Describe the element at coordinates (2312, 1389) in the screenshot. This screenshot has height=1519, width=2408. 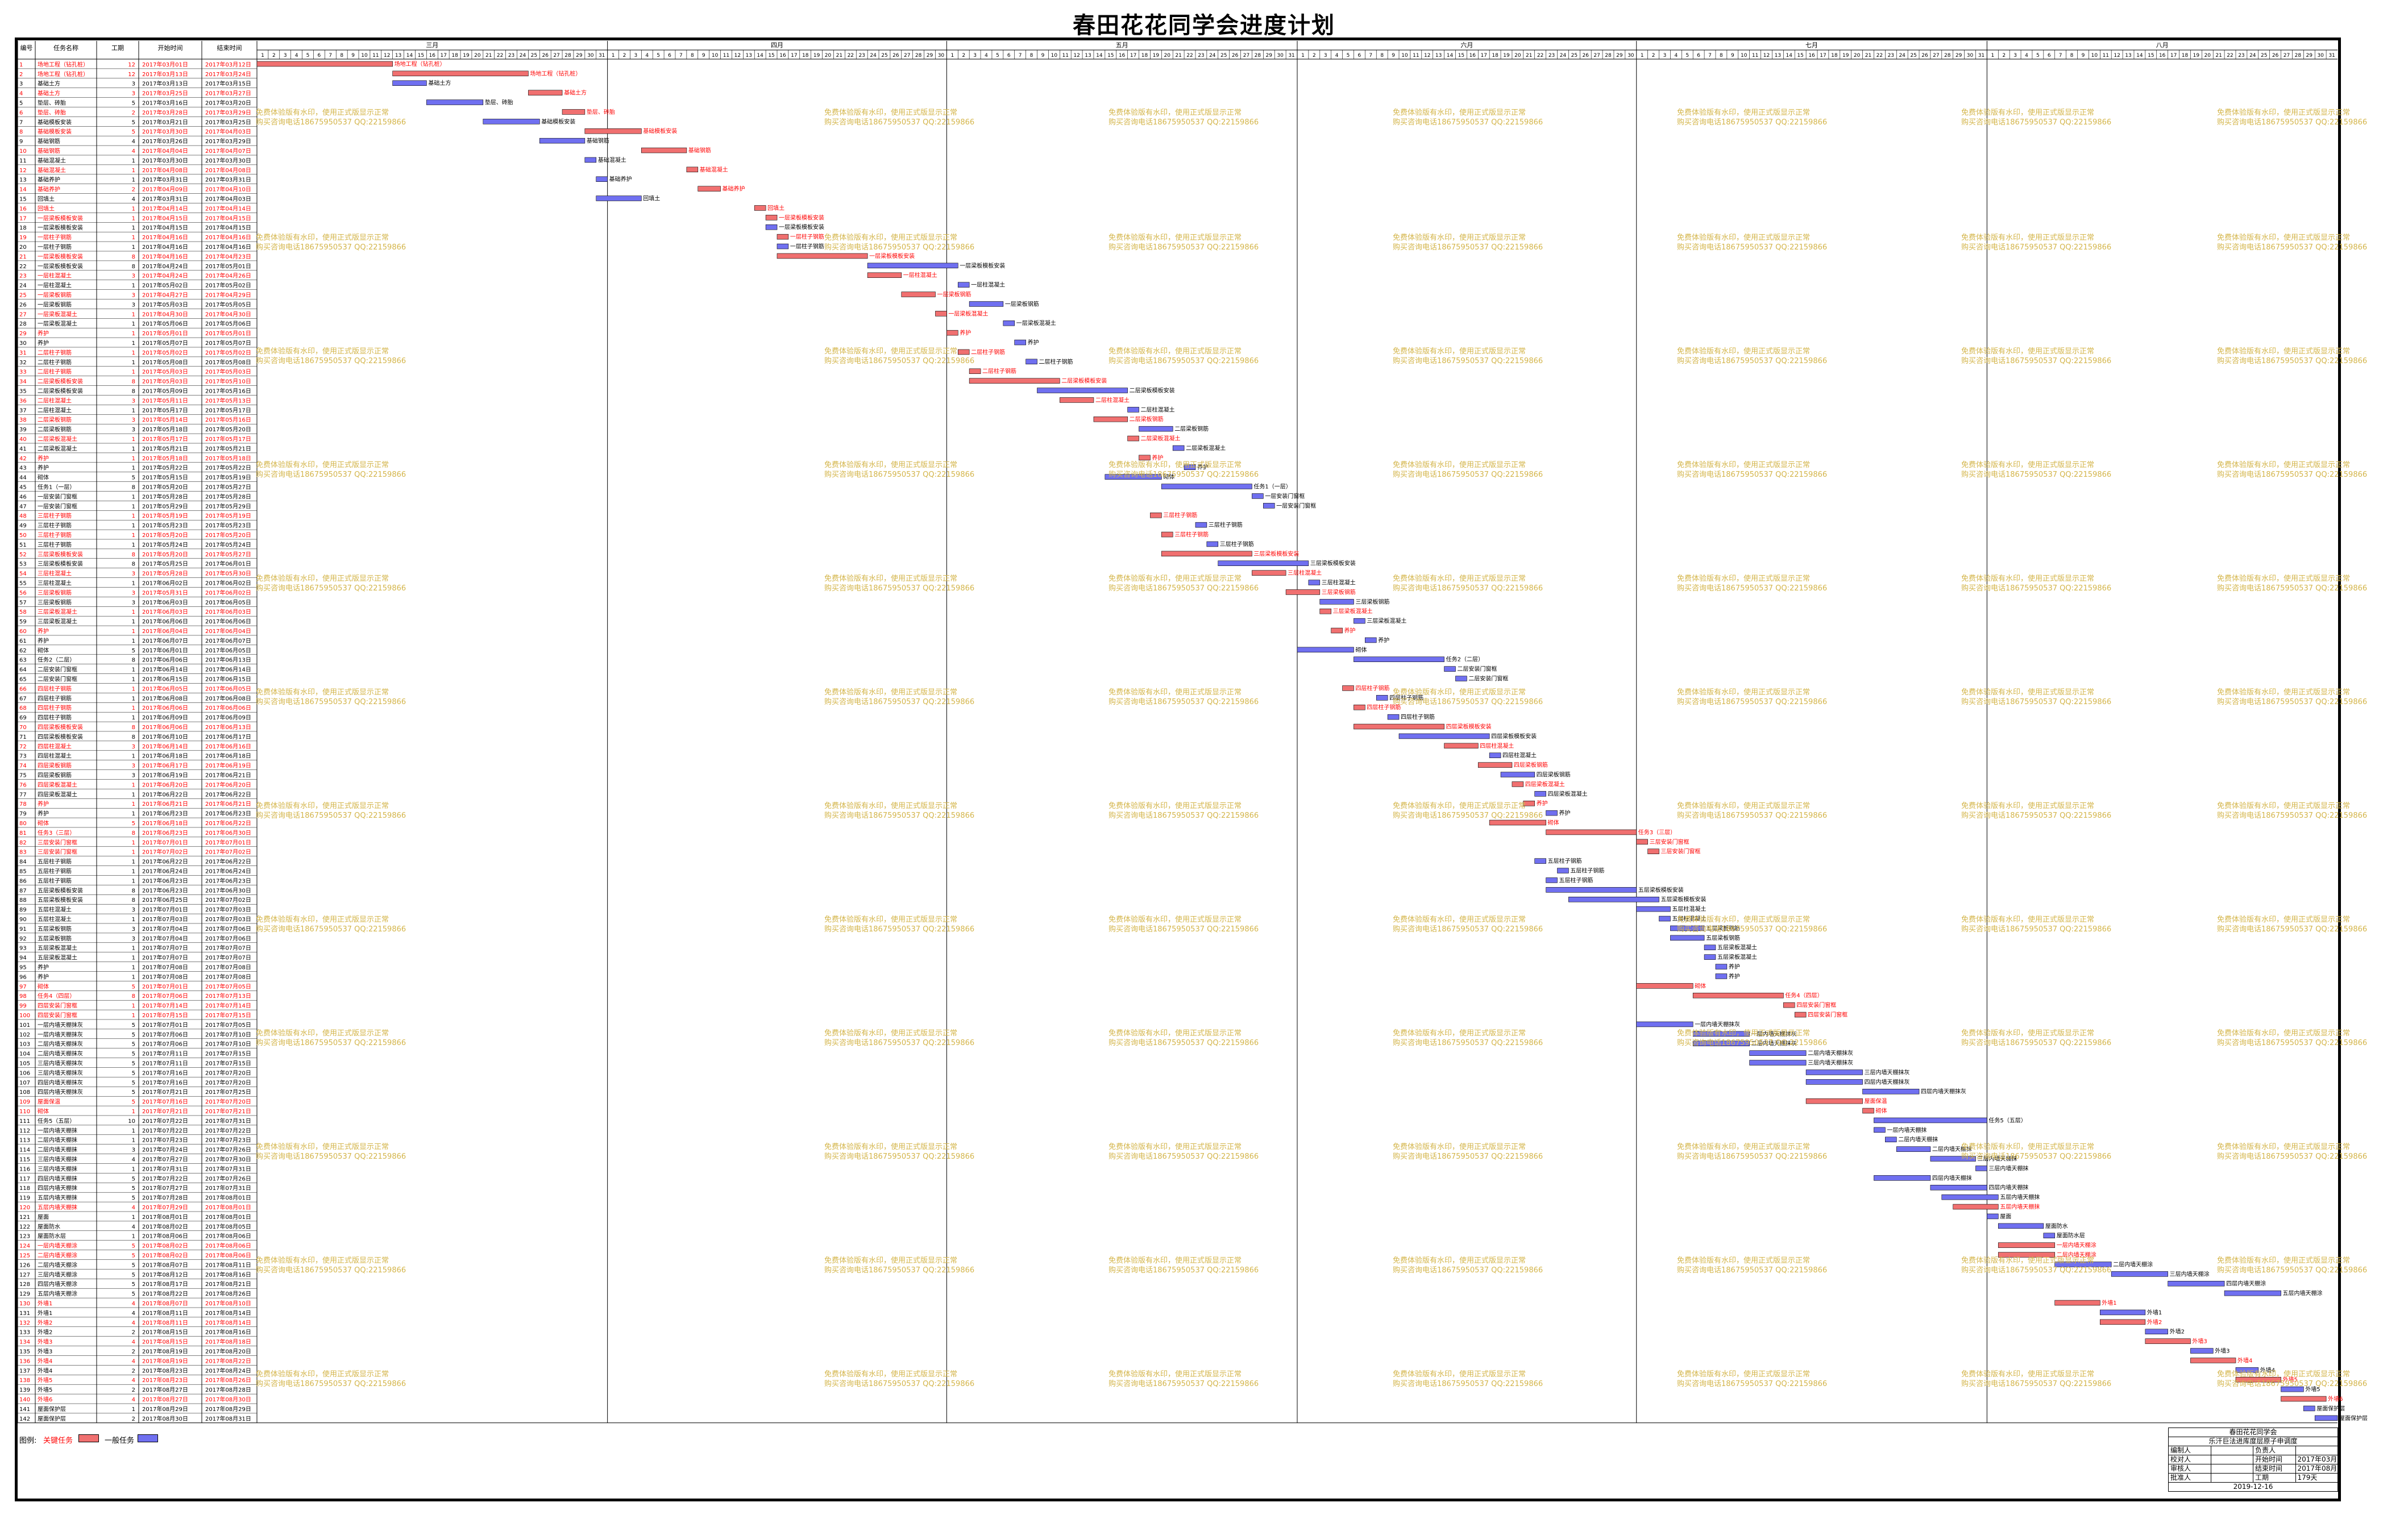
I see `task-bar-label: 外墙5` at that location.